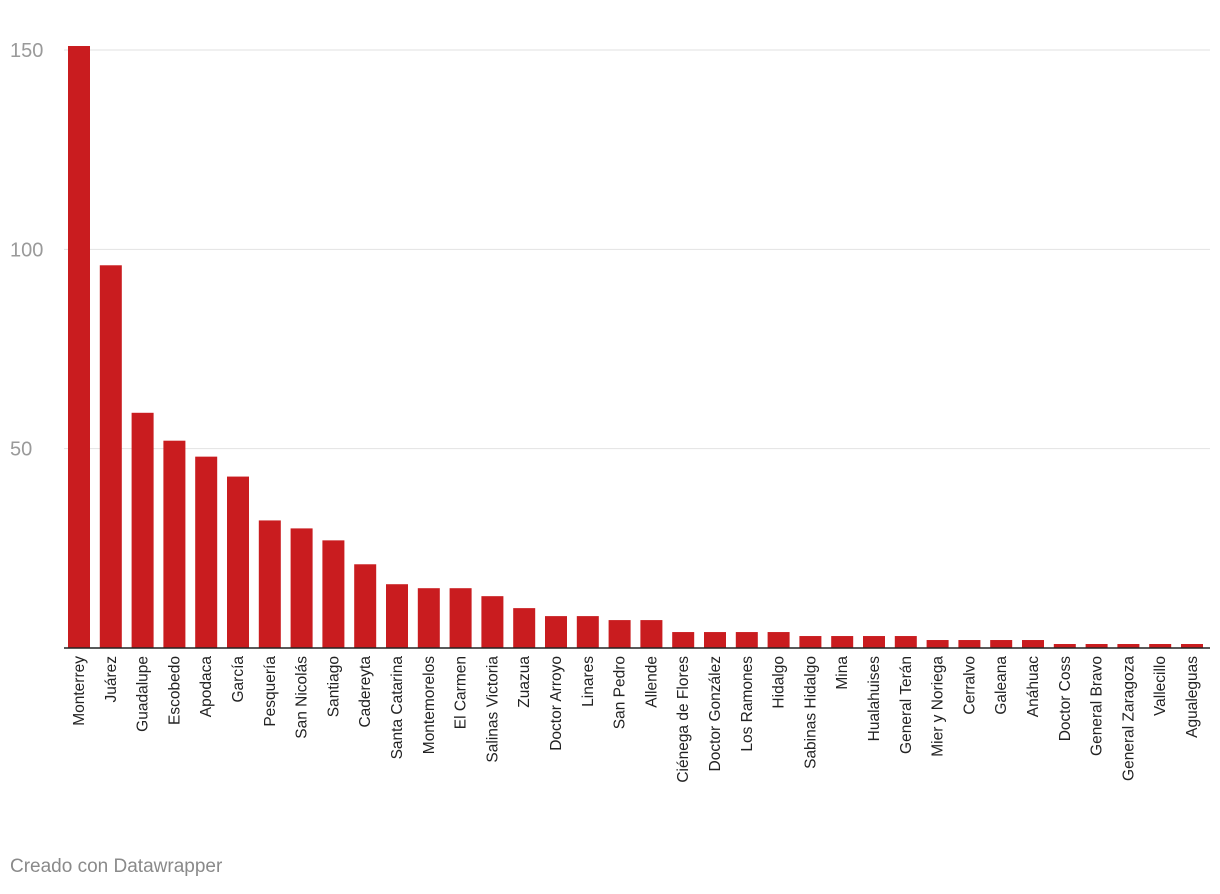 This screenshot has width=1220, height=894. What do you see at coordinates (651, 682) in the screenshot?
I see `x-category-label: Allende` at bounding box center [651, 682].